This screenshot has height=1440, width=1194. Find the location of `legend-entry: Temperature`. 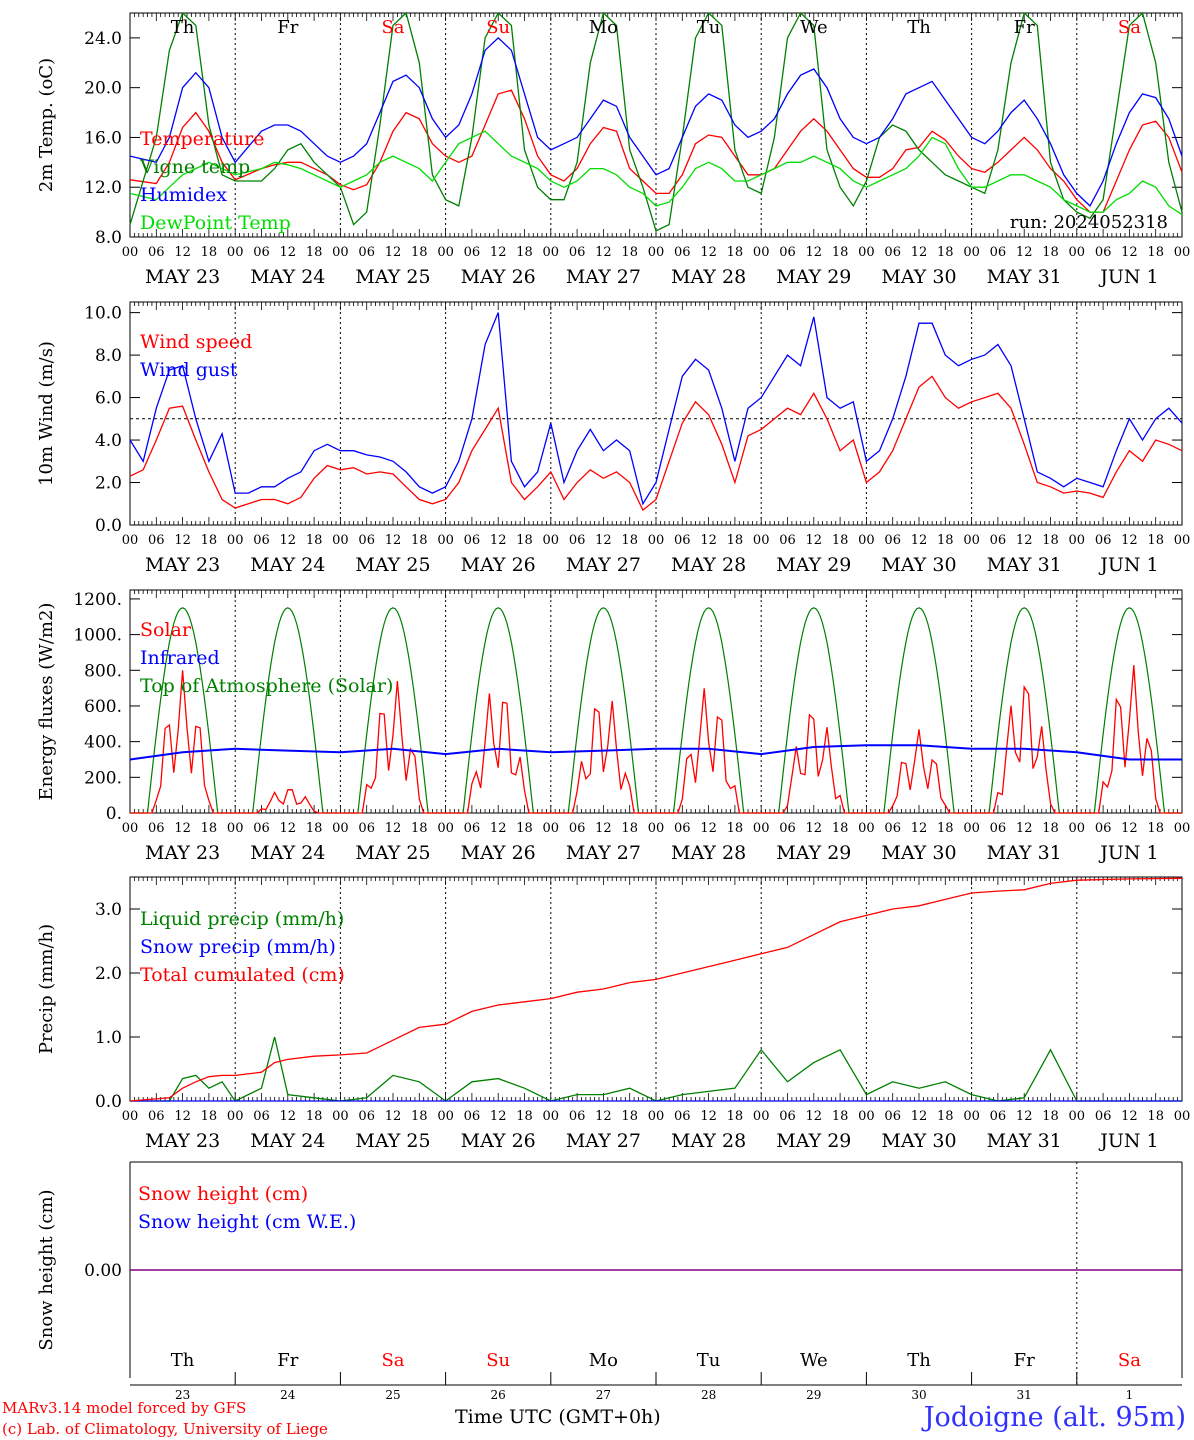

legend-entry: Temperature is located at coordinates (202, 139).